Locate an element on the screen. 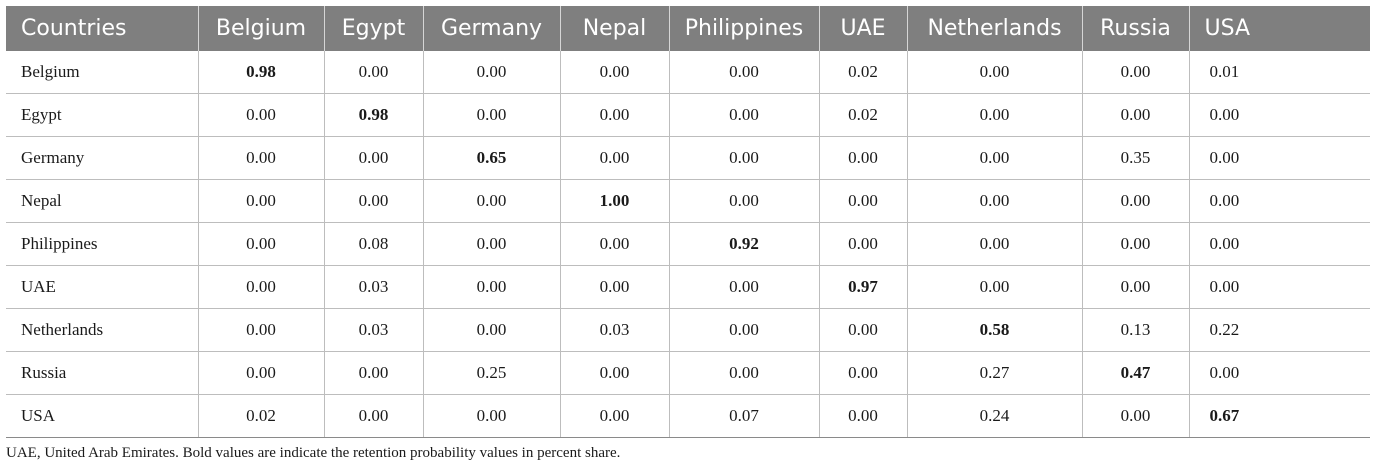 This screenshot has width=1375, height=471. header-cell-egypt: Egypt is located at coordinates (374, 28).